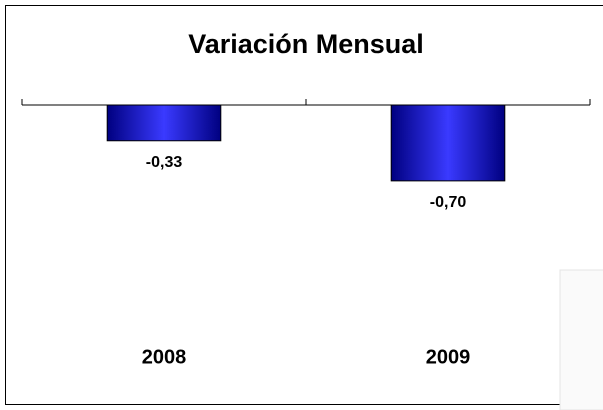 The image size is (603, 410). I want to click on x-tick-label: 2009, so click(448, 357).